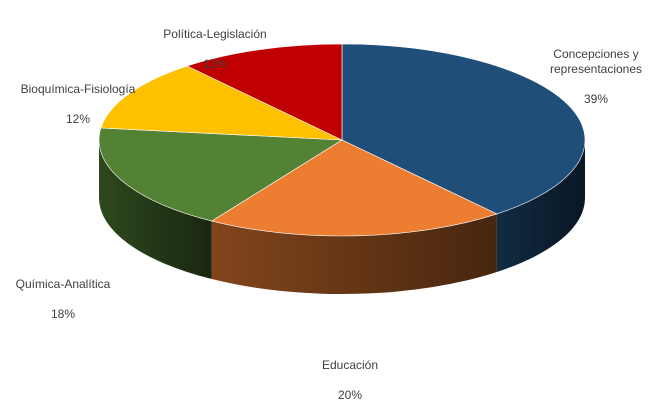 The image size is (653, 418). What do you see at coordinates (350, 395) in the screenshot?
I see `slice-percent: 20%` at bounding box center [350, 395].